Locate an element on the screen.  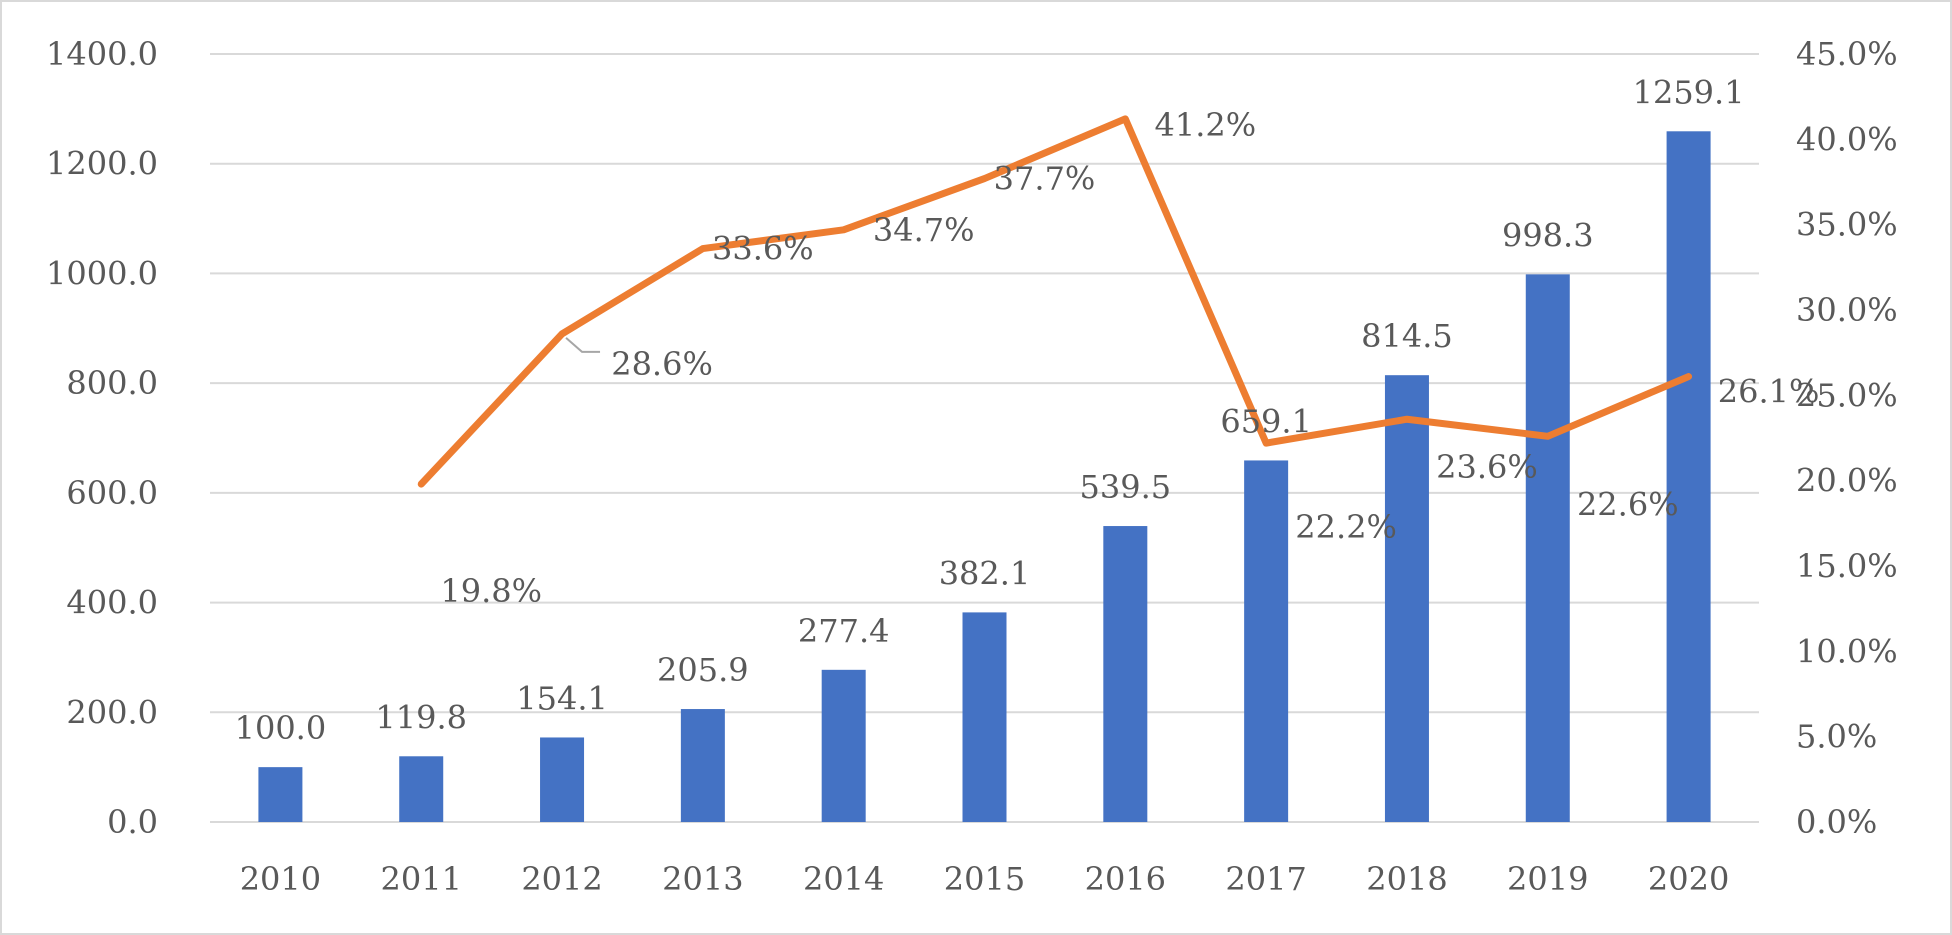
line-point-2020 is located at coordinates (1688, 376).